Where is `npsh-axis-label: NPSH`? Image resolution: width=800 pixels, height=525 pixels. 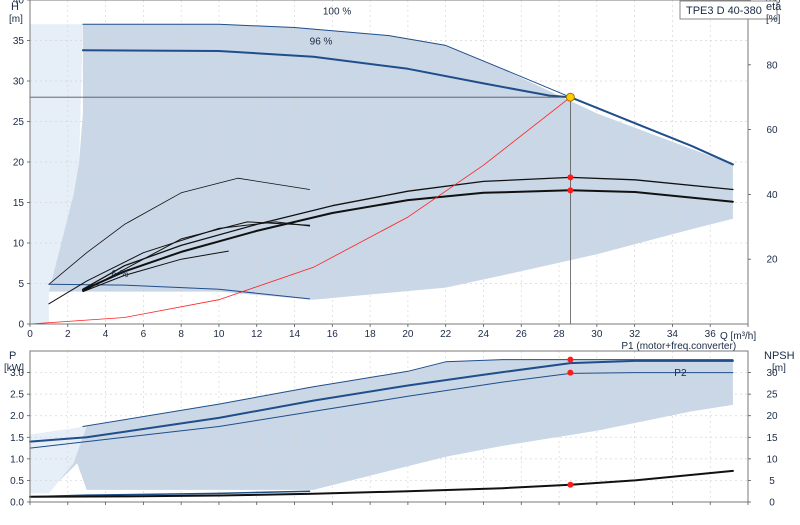
npsh-axis-label: NPSH is located at coordinates (779, 356).